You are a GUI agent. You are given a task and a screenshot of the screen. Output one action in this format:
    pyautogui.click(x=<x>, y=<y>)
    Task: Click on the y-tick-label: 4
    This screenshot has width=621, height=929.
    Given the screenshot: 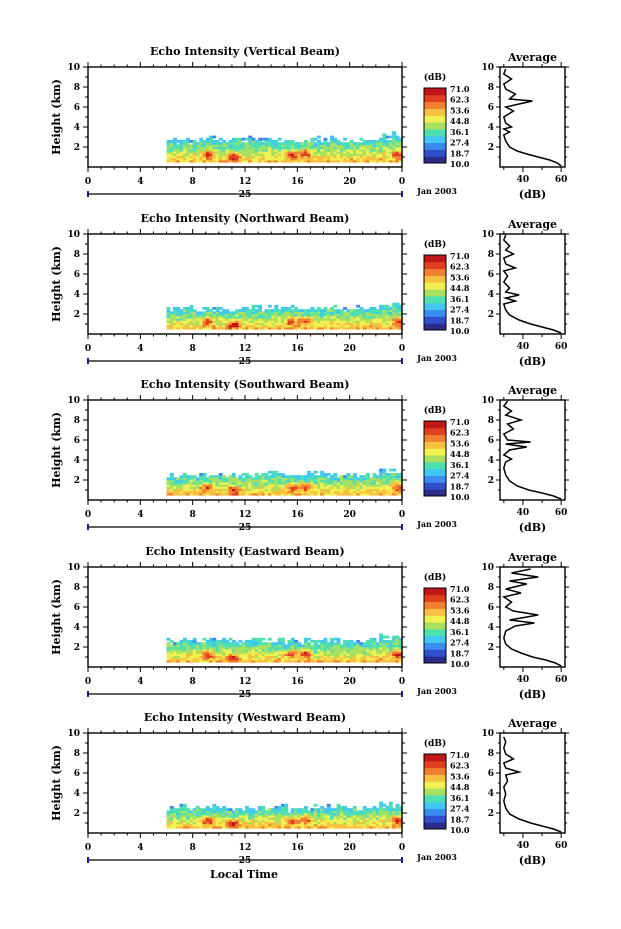 What is the action you would take?
    pyautogui.click(x=77, y=794)
    